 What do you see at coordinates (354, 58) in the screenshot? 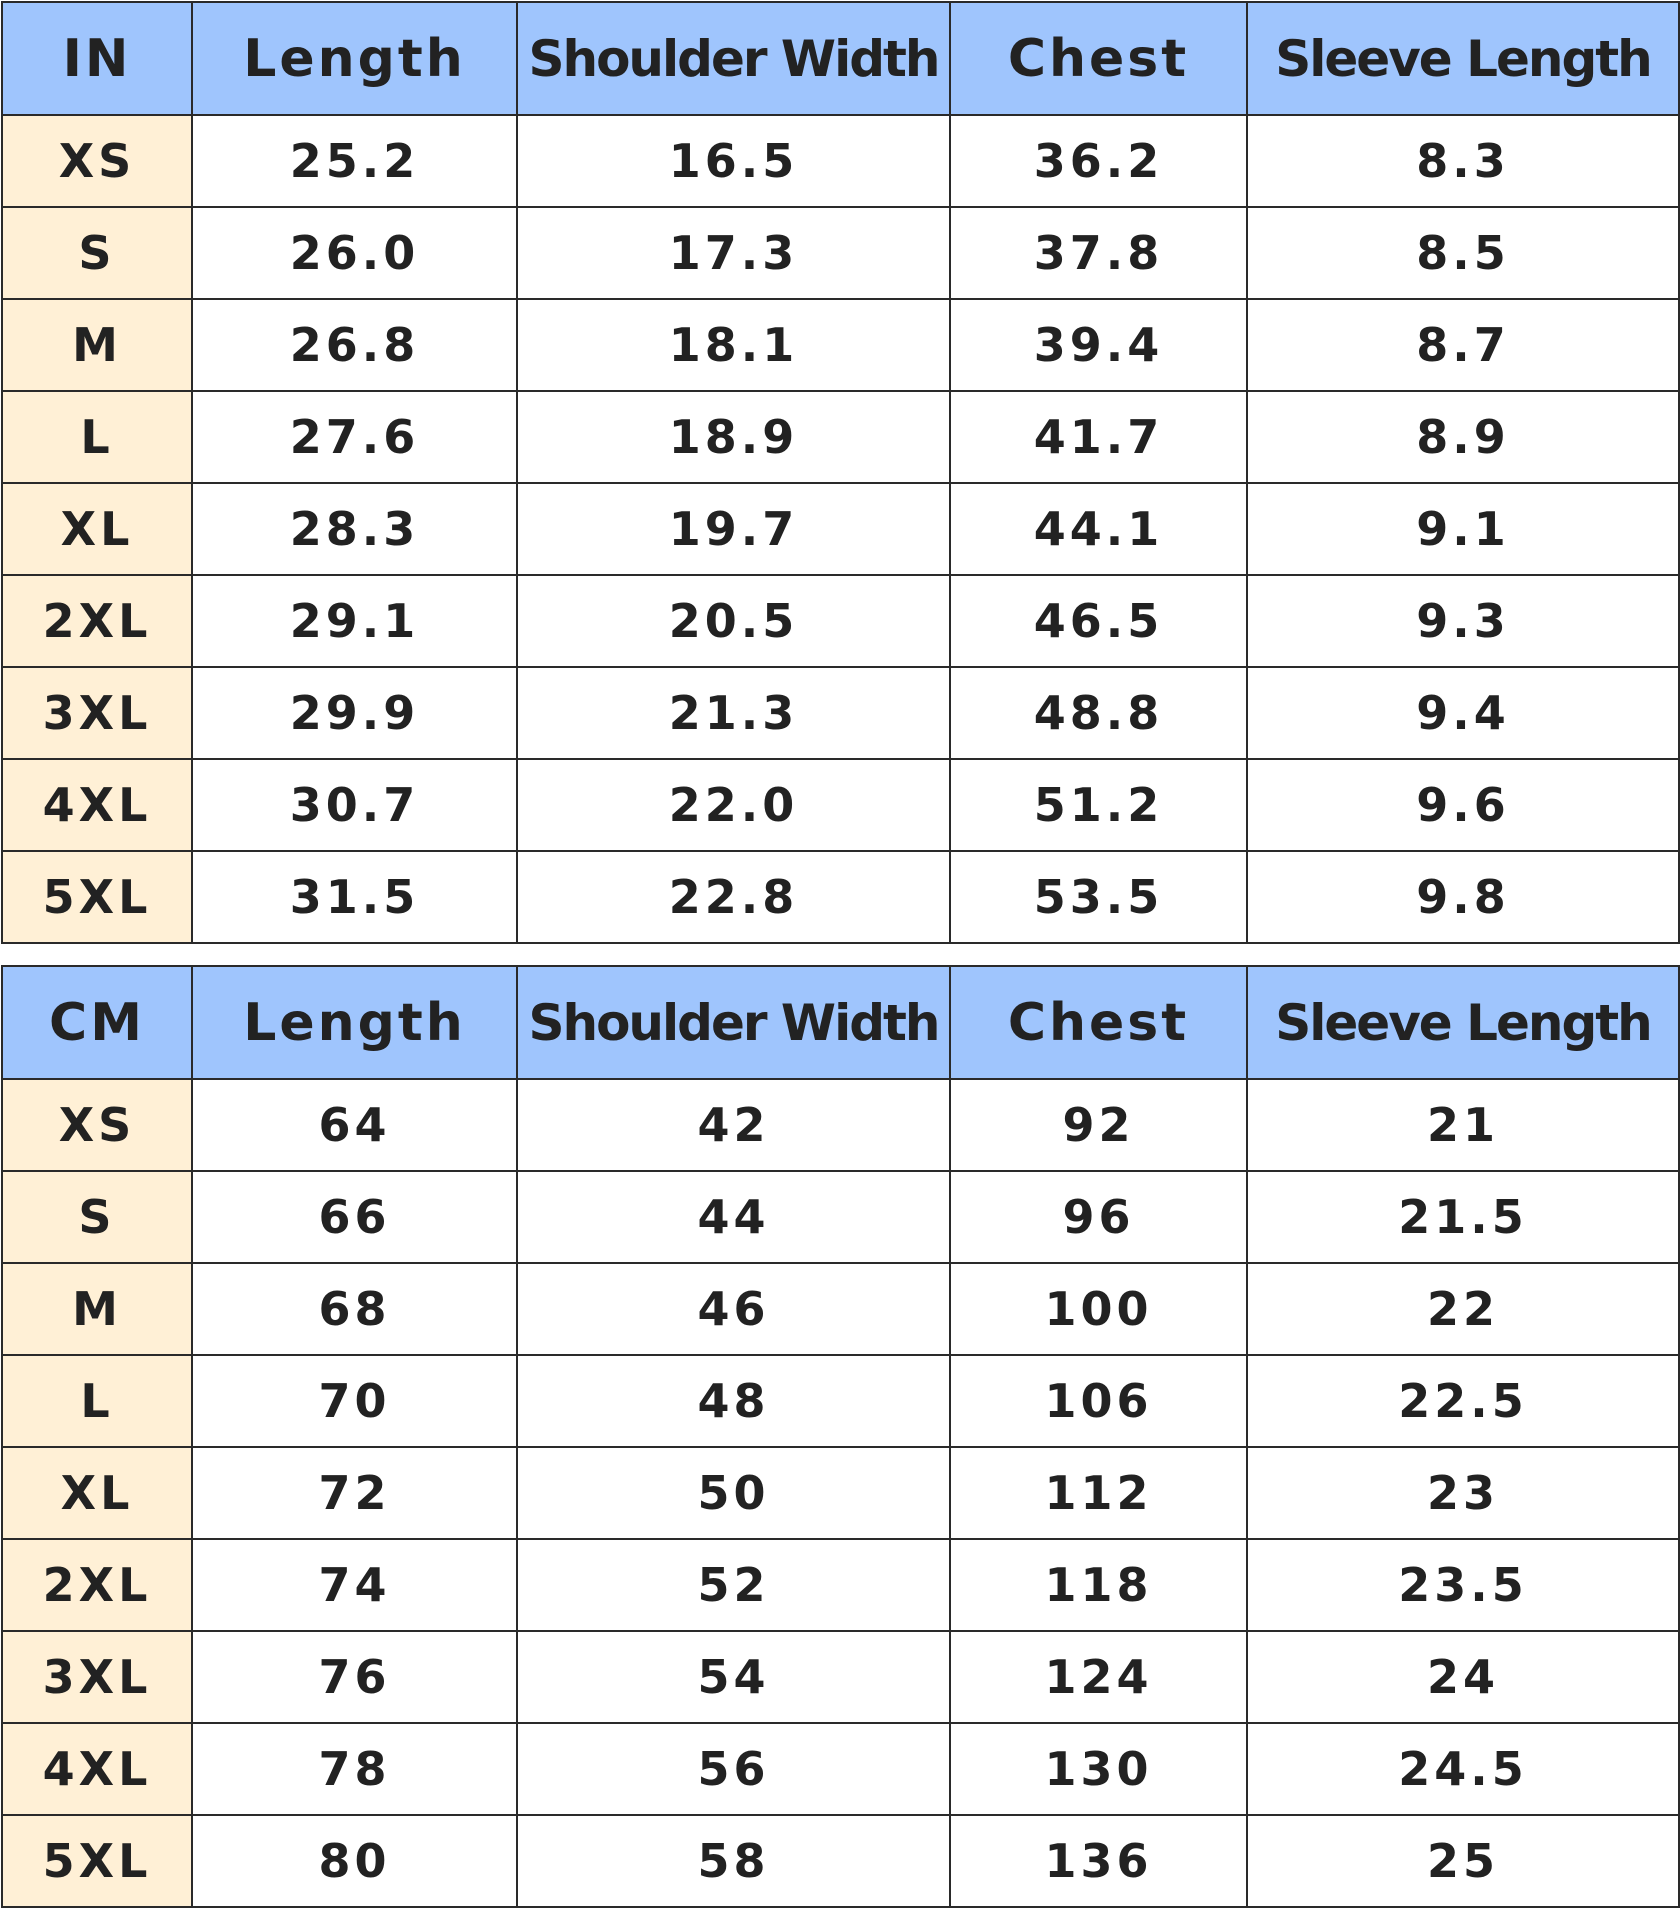
I see `header-cell: Length` at bounding box center [354, 58].